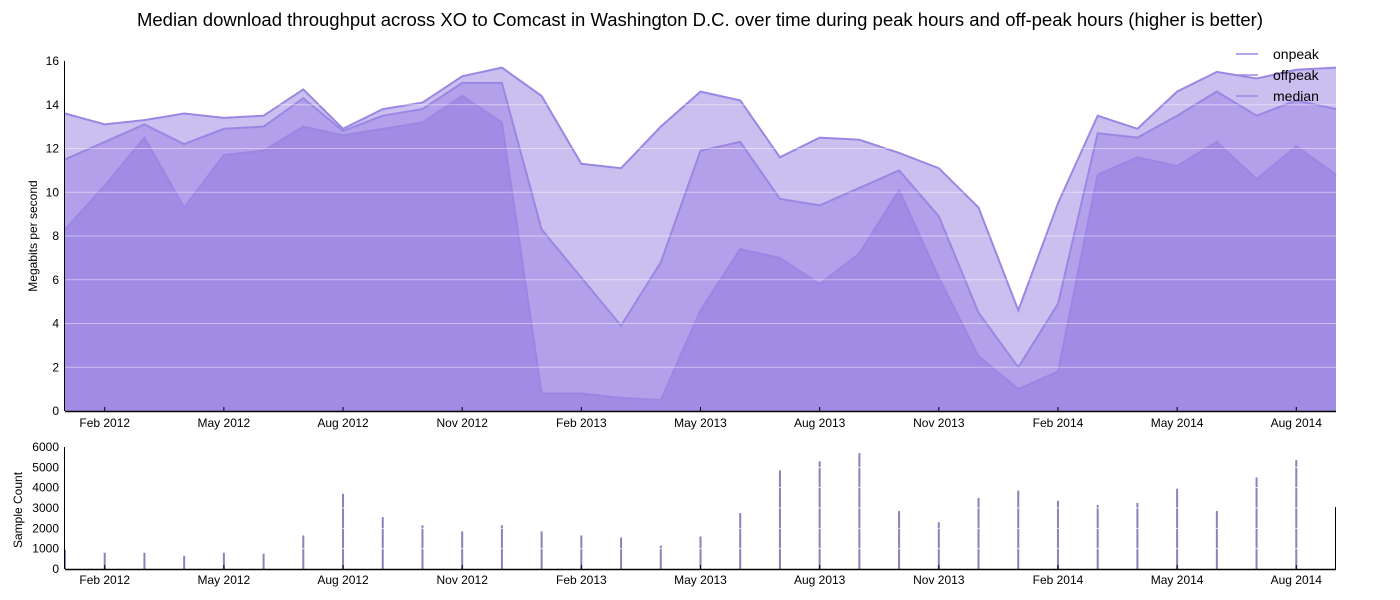  What do you see at coordinates (55, 324) in the screenshot?
I see `top-y-tick-label: 4` at bounding box center [55, 324].